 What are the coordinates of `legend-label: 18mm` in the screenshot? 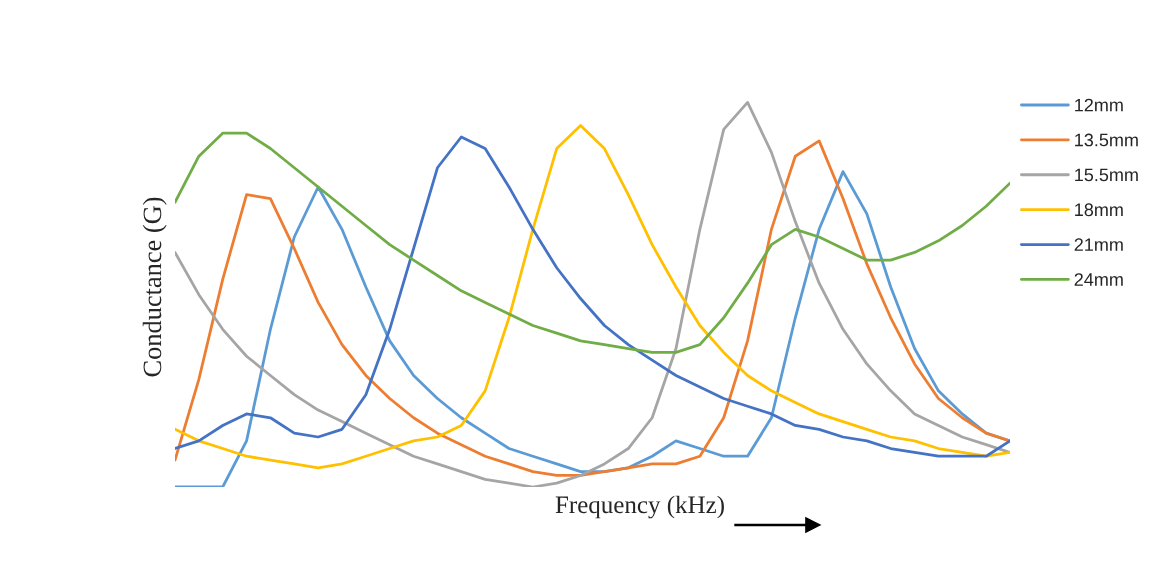 It's located at (1099, 210).